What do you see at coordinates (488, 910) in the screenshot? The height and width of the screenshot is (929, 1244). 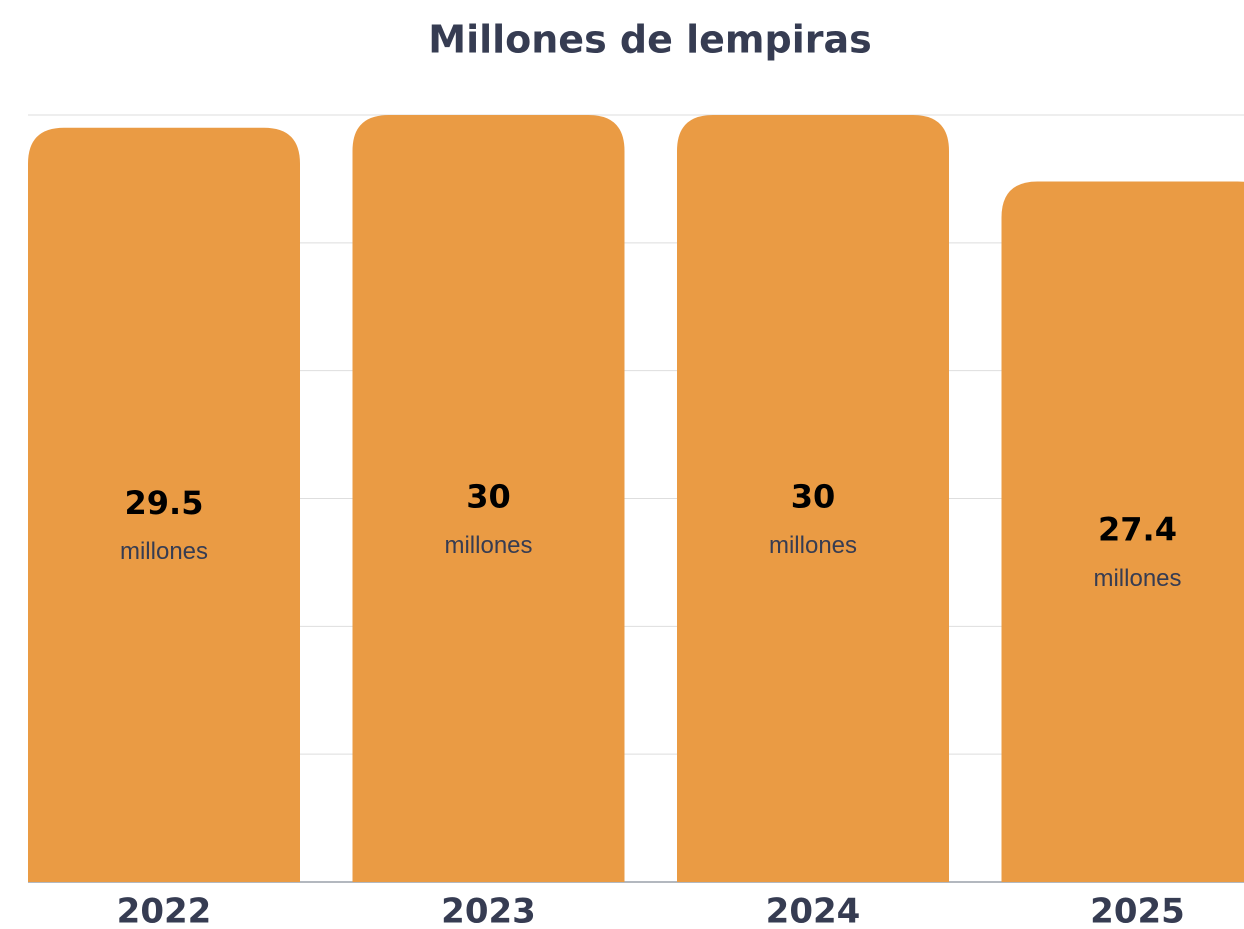 I see `x-tick-label: 2023` at bounding box center [488, 910].